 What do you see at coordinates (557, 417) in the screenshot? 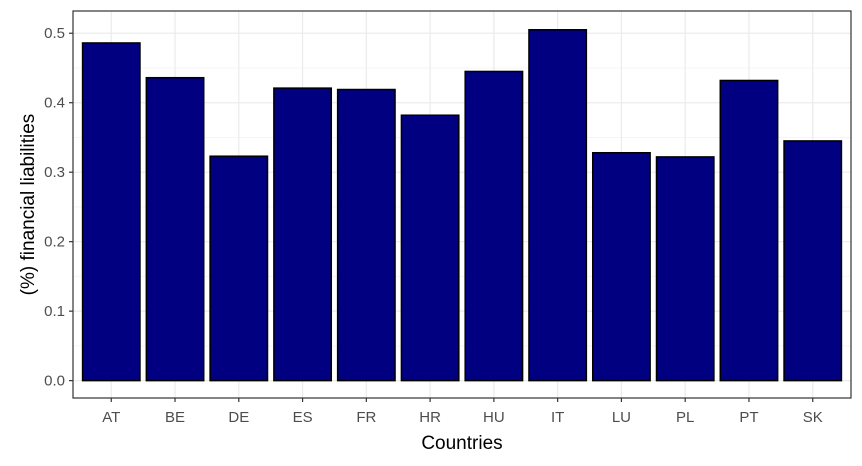
I see `x-tick-label: IT` at bounding box center [557, 417].